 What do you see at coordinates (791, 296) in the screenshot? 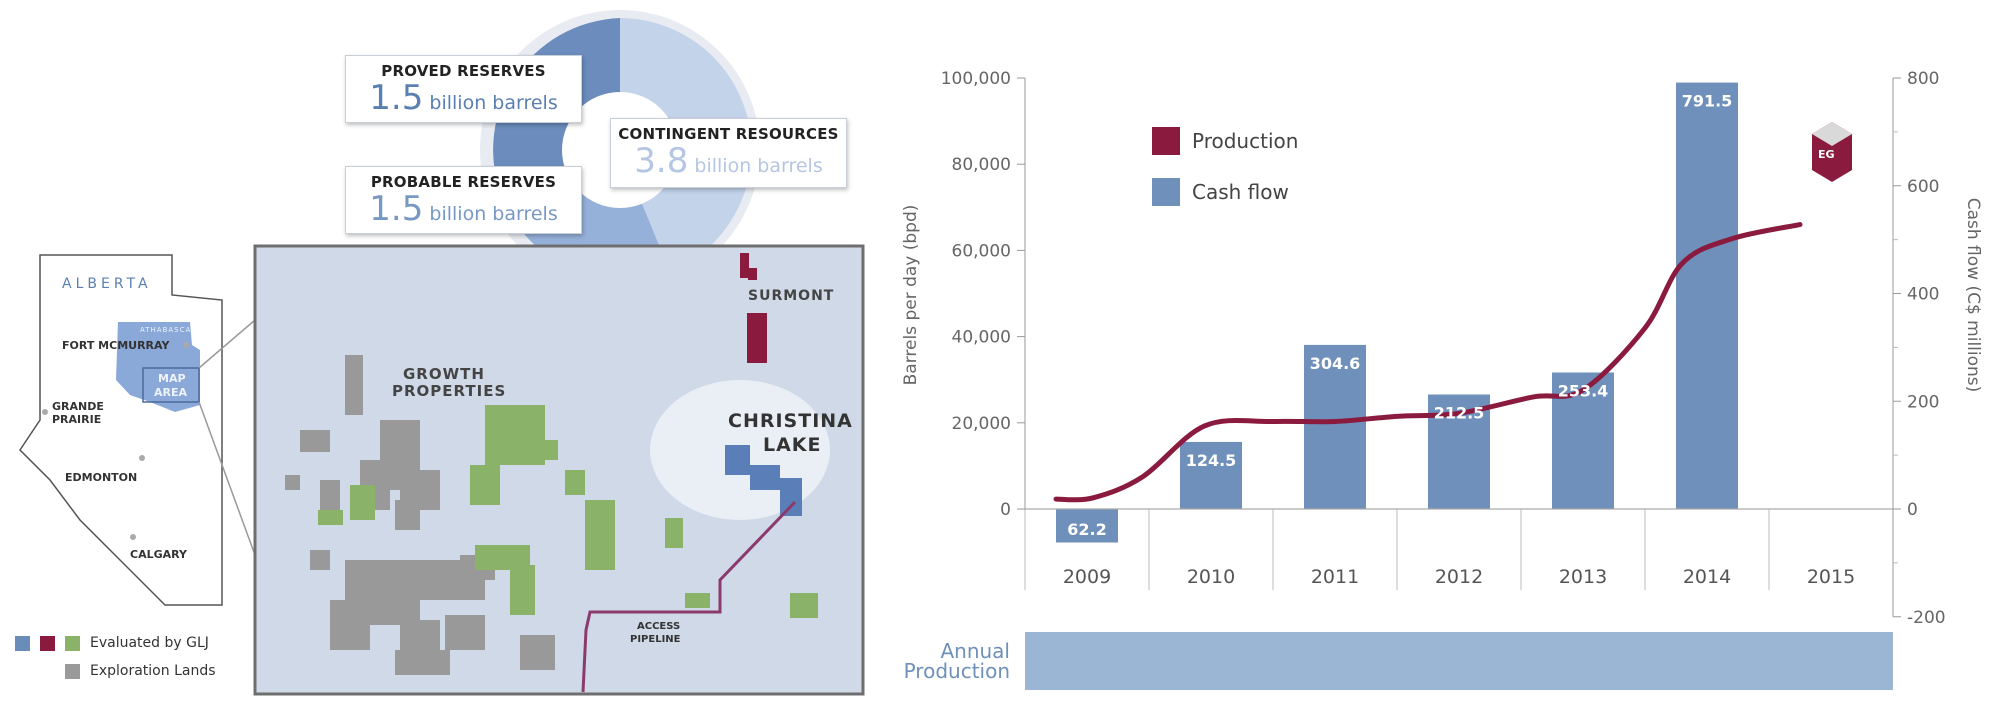
I see `surmont-label: SURMONT` at bounding box center [791, 296].